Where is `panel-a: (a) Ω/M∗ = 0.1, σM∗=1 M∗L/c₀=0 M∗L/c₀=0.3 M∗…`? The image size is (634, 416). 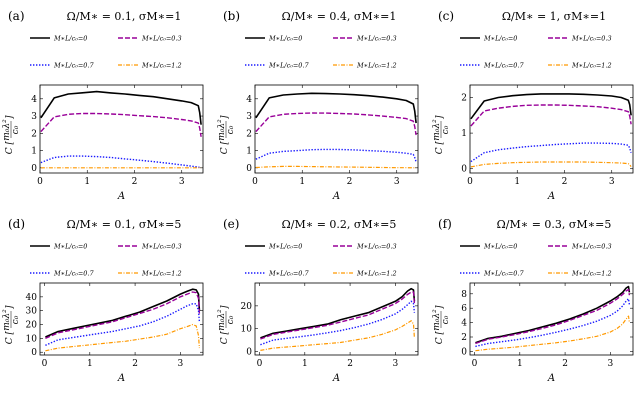 panel-a: (a) Ω/M∗ = 0.1, σM∗=1 M∗L/c₀=0 M∗L/c₀=0.3 M∗… is located at coordinates (103, 105).